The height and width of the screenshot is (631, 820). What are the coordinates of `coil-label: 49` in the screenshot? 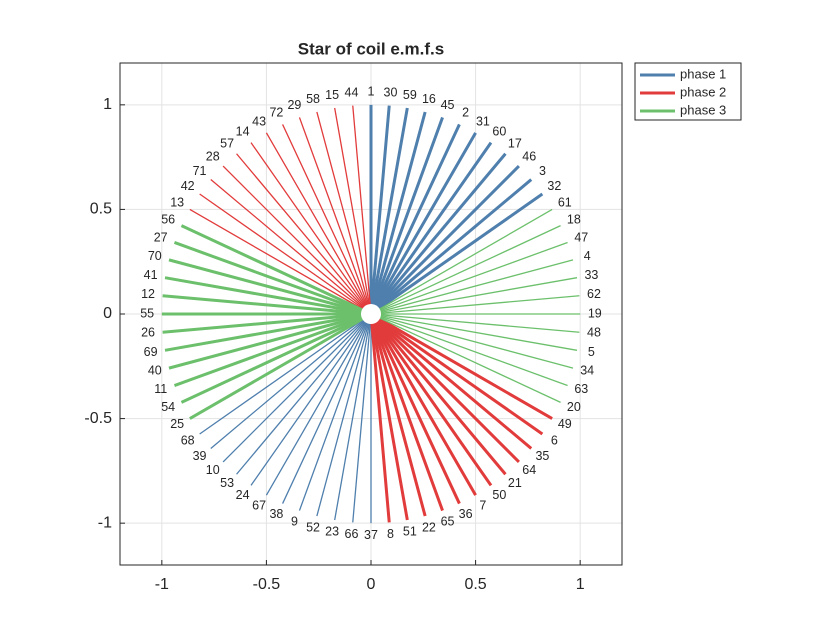 It's located at (565, 424).